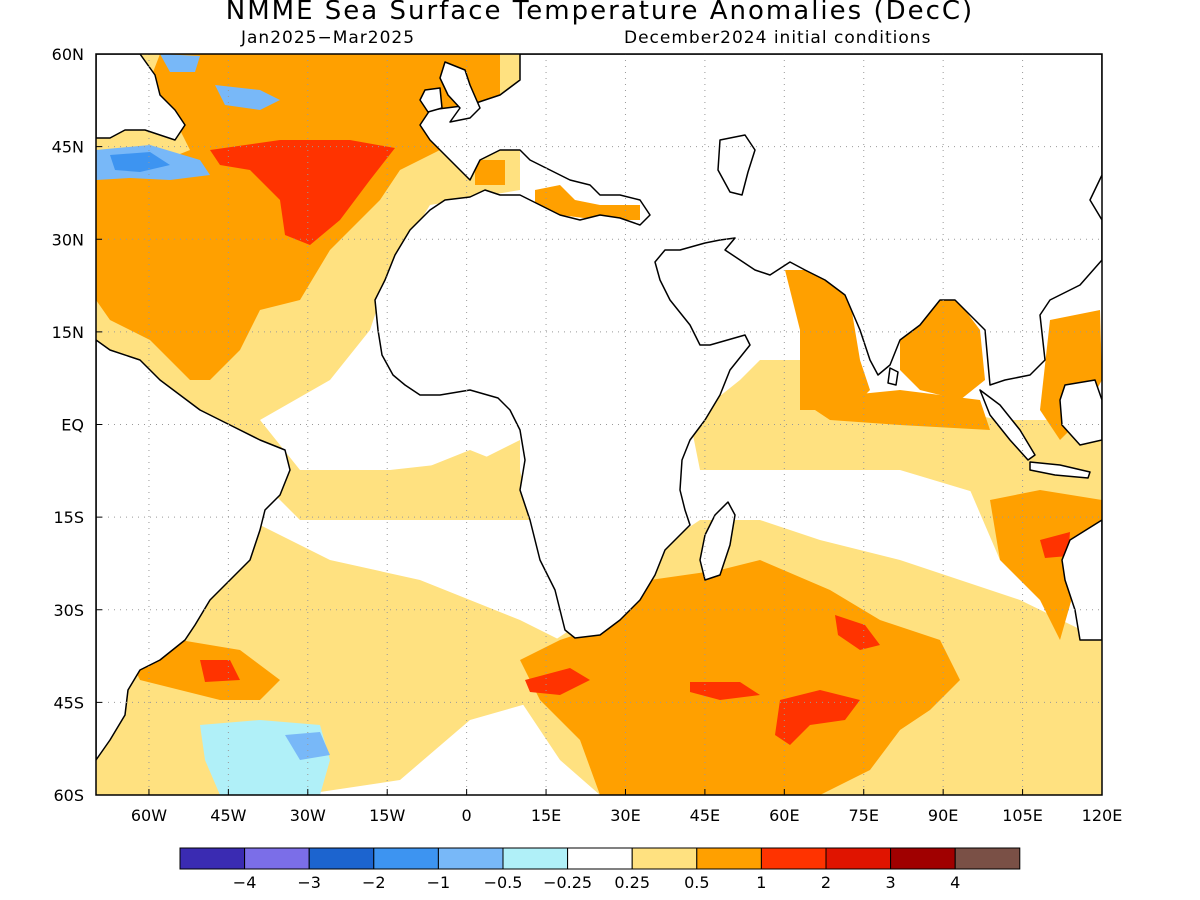 The height and width of the screenshot is (900, 1200). I want to click on longitude-tick-label: 30E, so click(625, 815).